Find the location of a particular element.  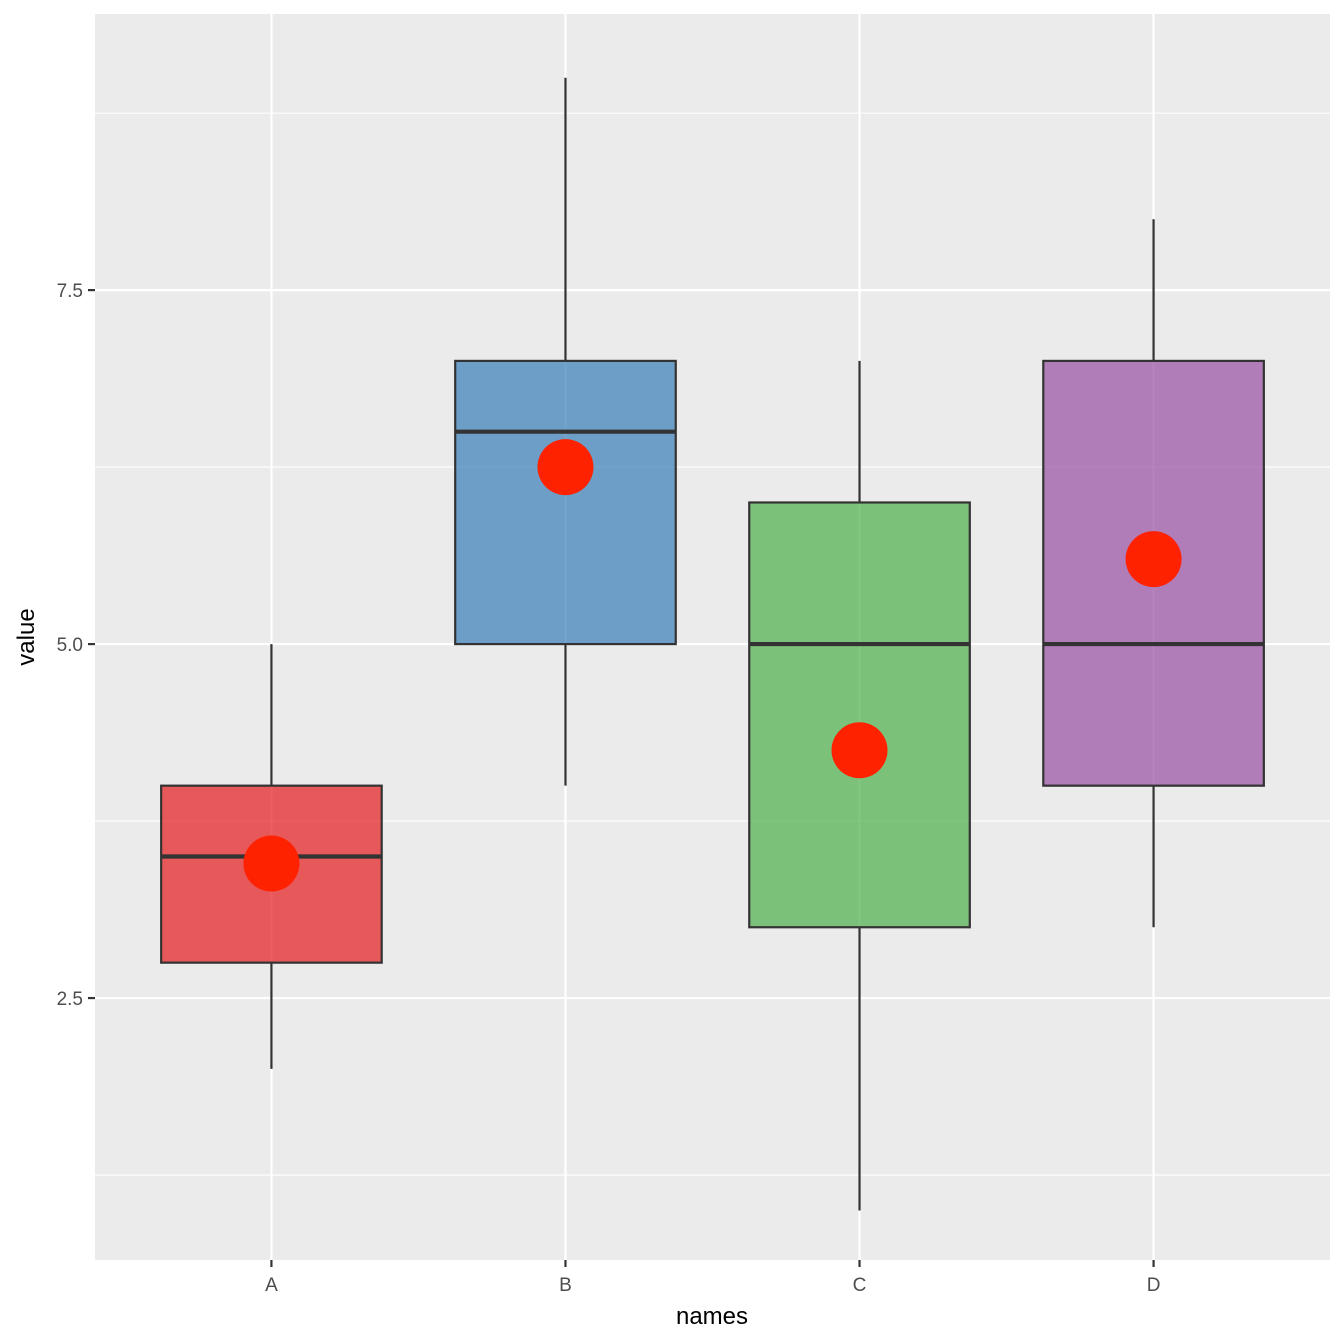

mean-point-B is located at coordinates (565, 467).